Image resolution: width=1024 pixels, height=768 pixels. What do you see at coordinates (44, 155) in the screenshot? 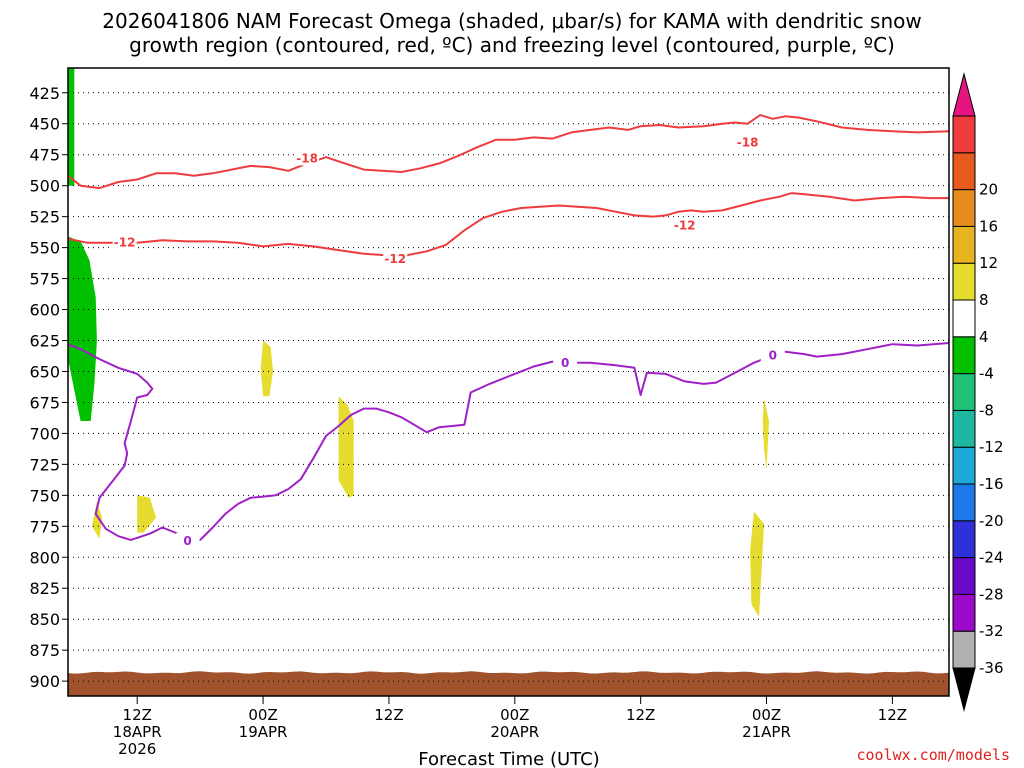
I see `y-tick-label: 475` at bounding box center [44, 155].